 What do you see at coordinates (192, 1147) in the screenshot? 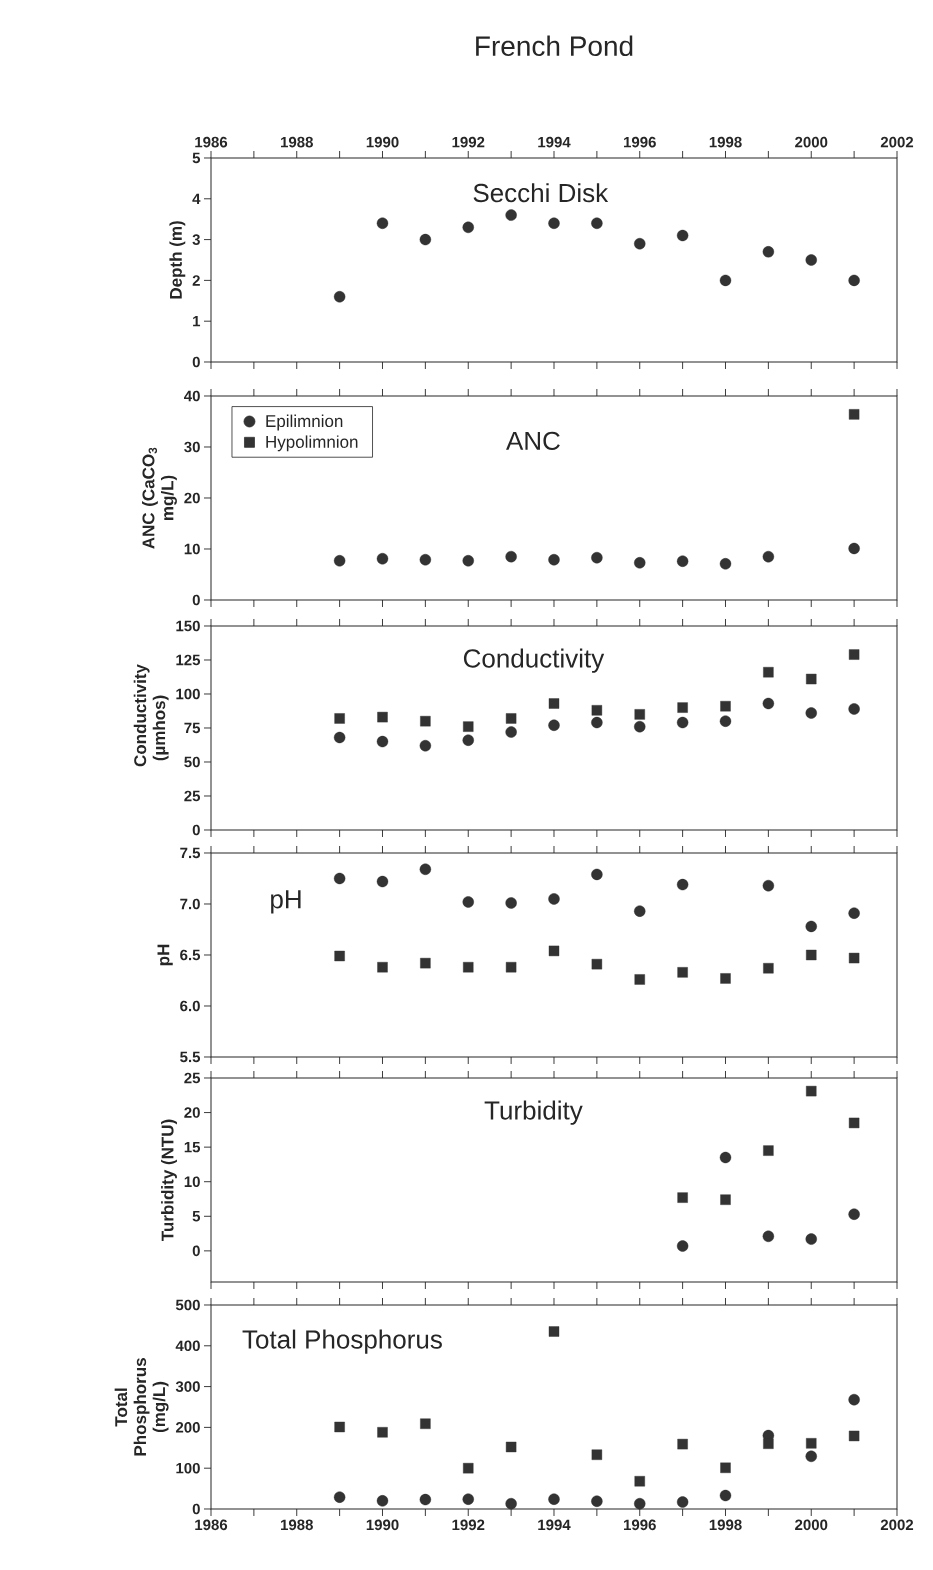
I see `y-tick-label: 15` at bounding box center [192, 1147].